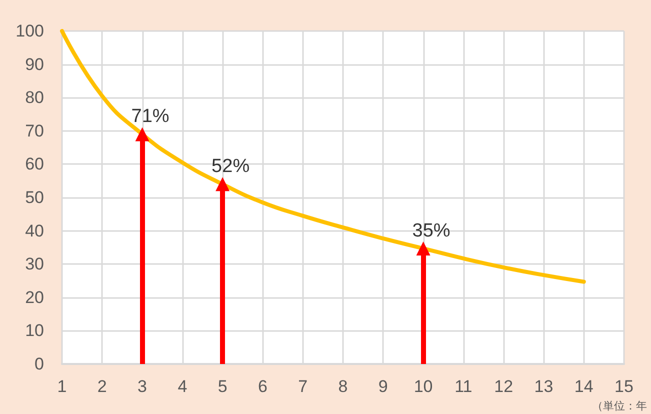 Image resolution: width=651 pixels, height=414 pixels. I want to click on y-tick-label: 100, so click(30, 31).